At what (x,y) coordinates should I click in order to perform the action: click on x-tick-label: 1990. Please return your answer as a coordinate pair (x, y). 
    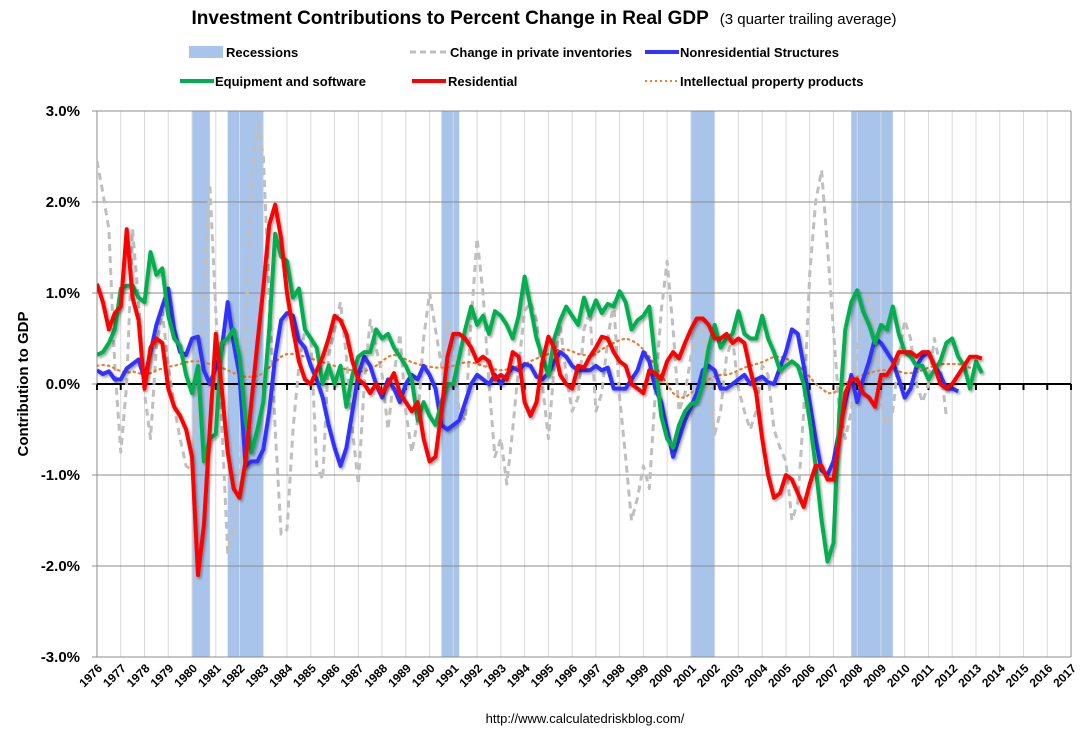
    Looking at the image, I should click on (423, 675).